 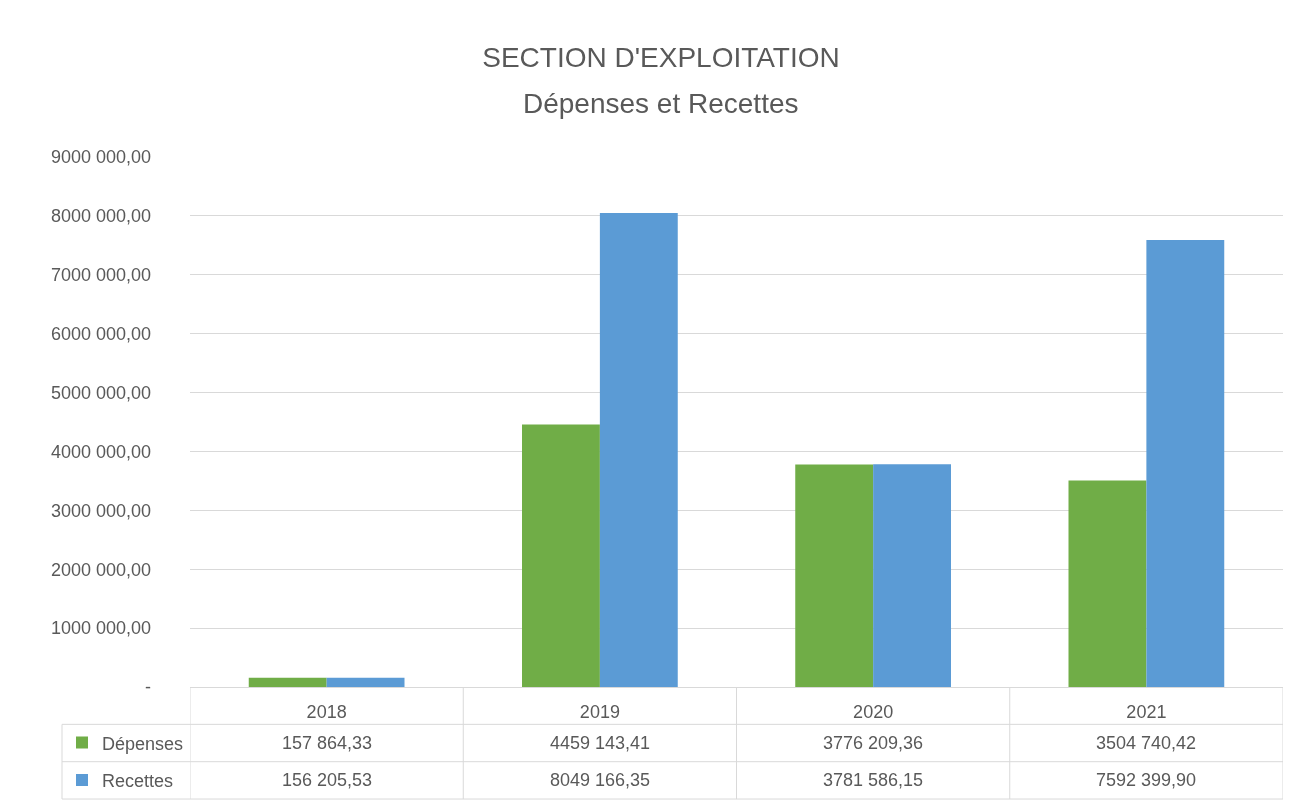 What do you see at coordinates (661, 57) in the screenshot?
I see `chart-title: SECTION D'EXPLOITATION` at bounding box center [661, 57].